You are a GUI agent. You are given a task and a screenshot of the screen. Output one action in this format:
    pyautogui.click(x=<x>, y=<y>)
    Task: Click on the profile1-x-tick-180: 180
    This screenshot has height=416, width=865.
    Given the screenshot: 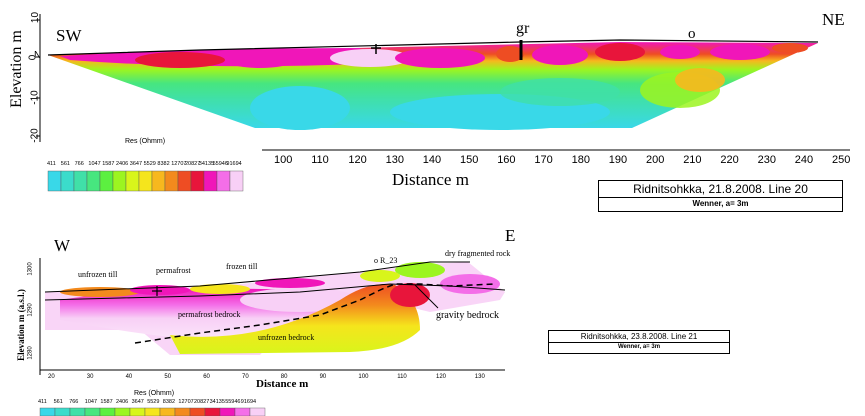 What is the action you would take?
    pyautogui.click(x=580, y=160)
    